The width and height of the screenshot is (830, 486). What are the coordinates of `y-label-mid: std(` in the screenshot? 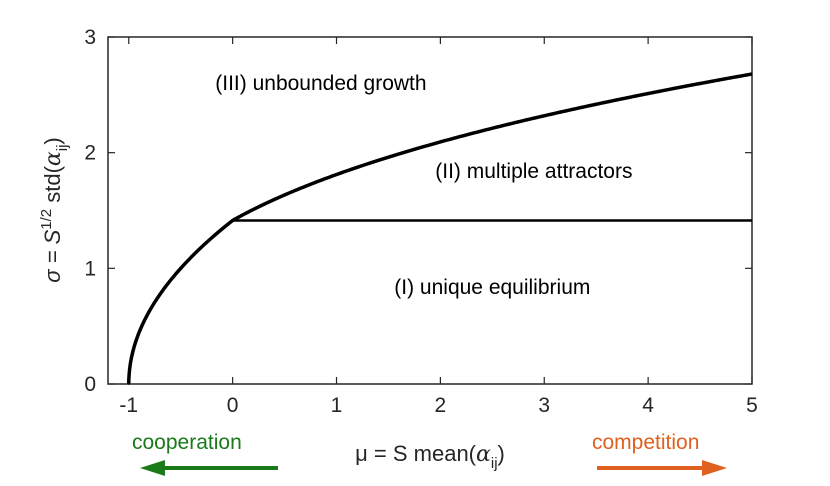 It's located at (52, 186).